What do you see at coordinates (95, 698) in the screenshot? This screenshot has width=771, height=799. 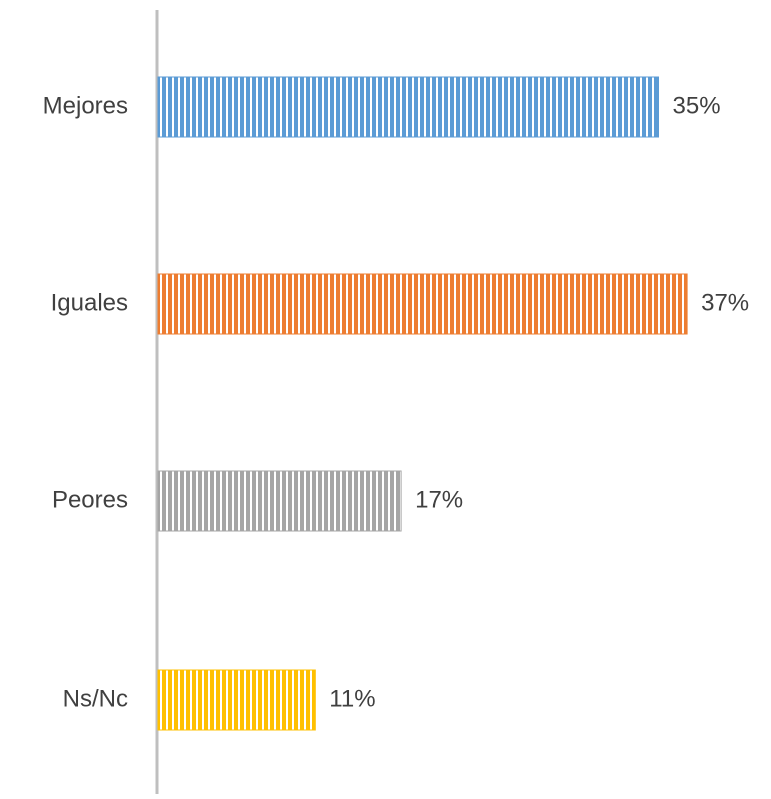 I see `category-label: Ns/Nc` at bounding box center [95, 698].